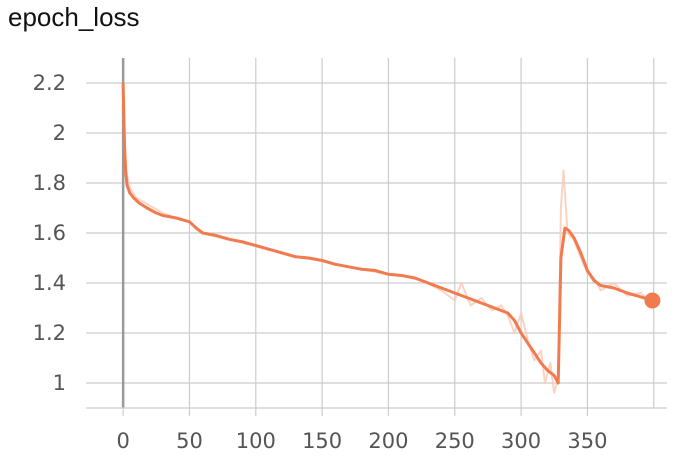 The width and height of the screenshot is (684, 466). I want to click on x-tick-label: 300, so click(521, 441).